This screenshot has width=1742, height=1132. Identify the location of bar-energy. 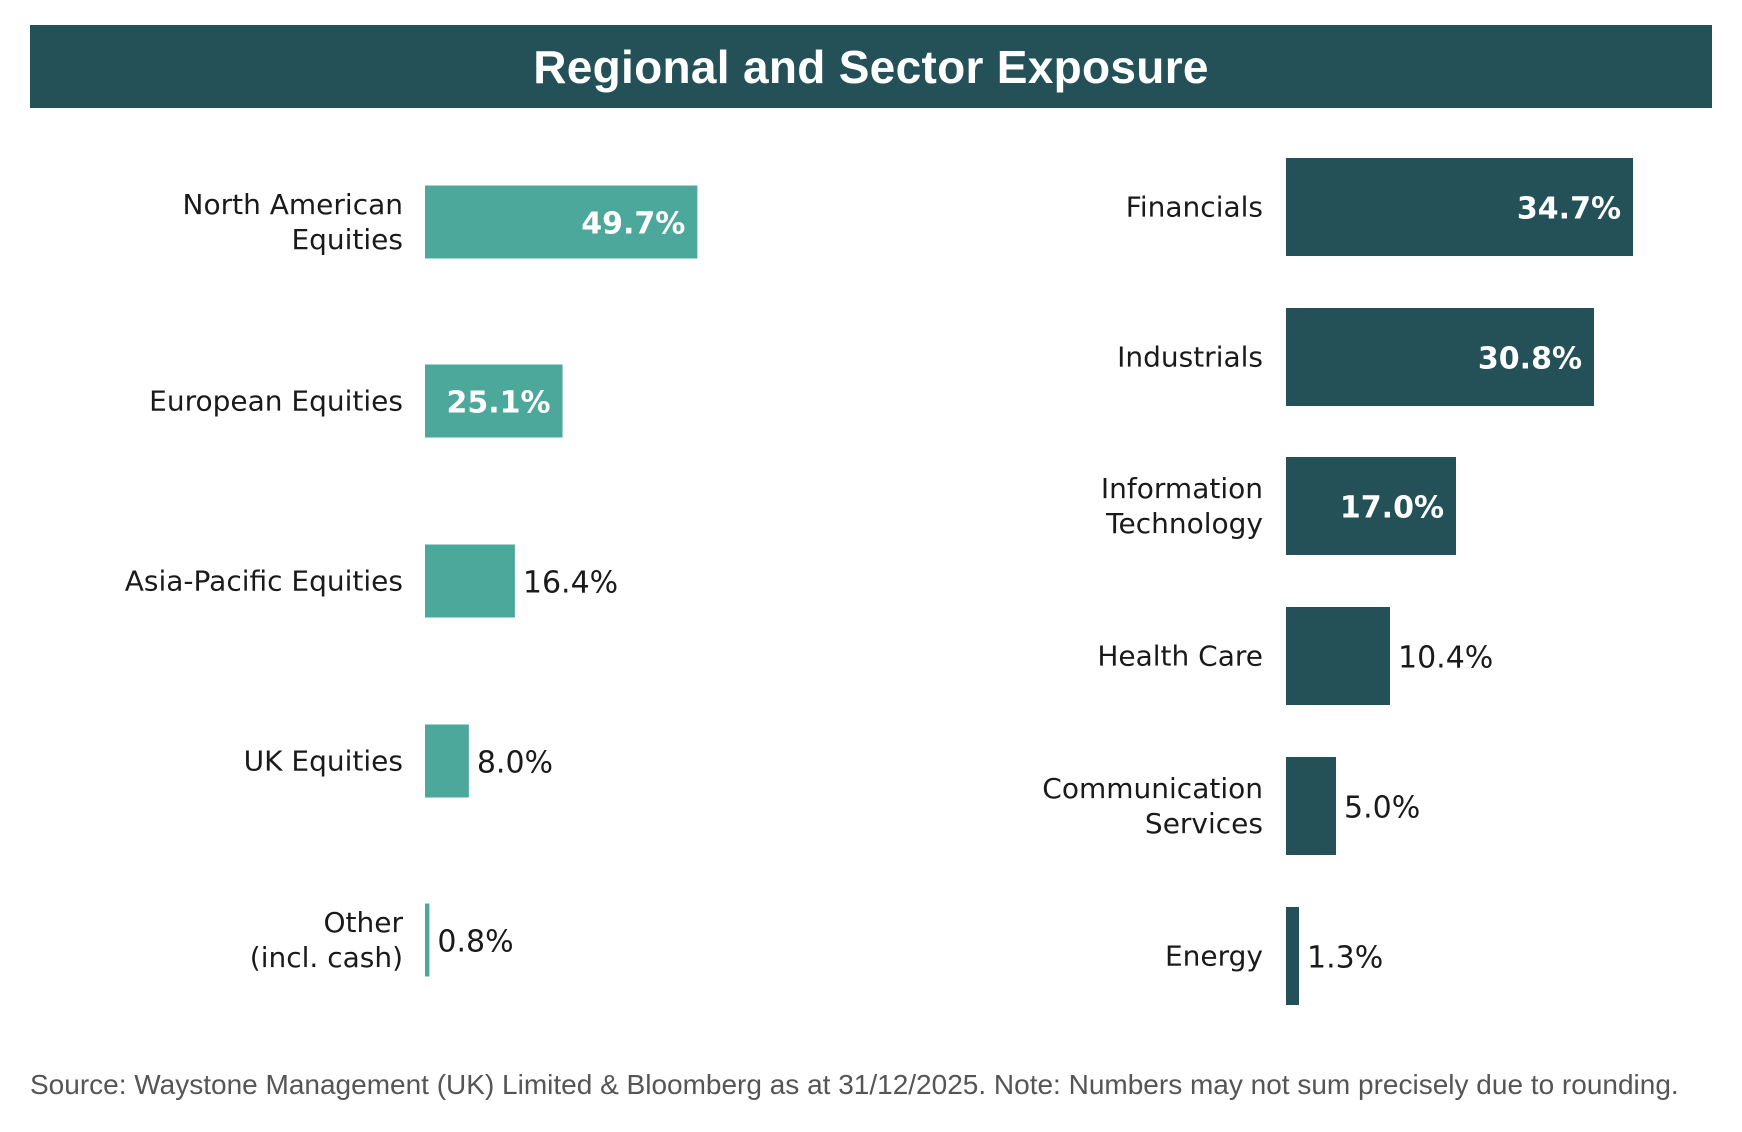
(1292, 956).